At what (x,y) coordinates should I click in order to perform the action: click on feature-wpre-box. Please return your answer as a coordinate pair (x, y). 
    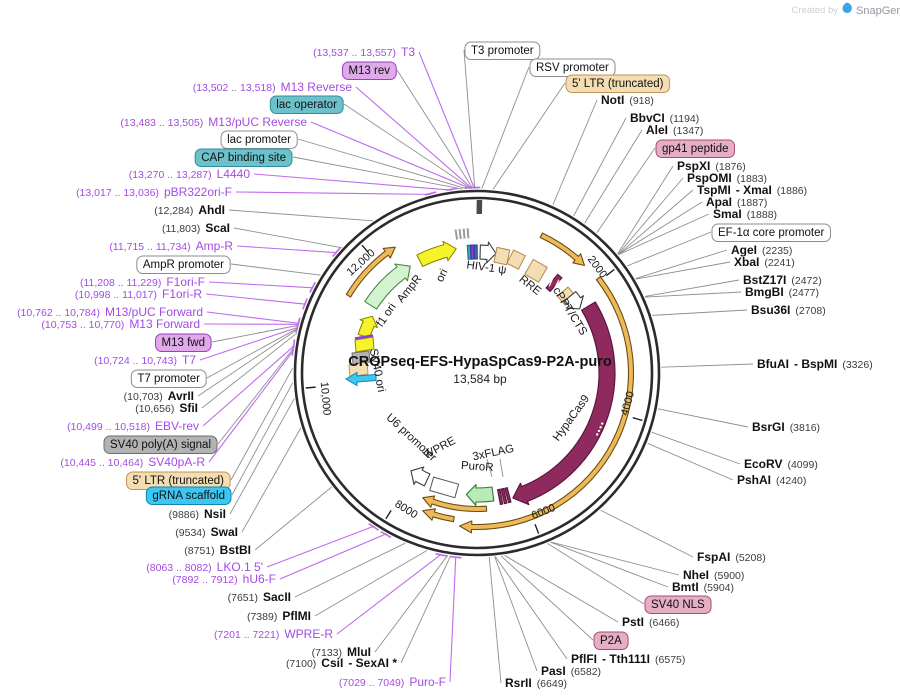
    Looking at the image, I should click on (444, 487).